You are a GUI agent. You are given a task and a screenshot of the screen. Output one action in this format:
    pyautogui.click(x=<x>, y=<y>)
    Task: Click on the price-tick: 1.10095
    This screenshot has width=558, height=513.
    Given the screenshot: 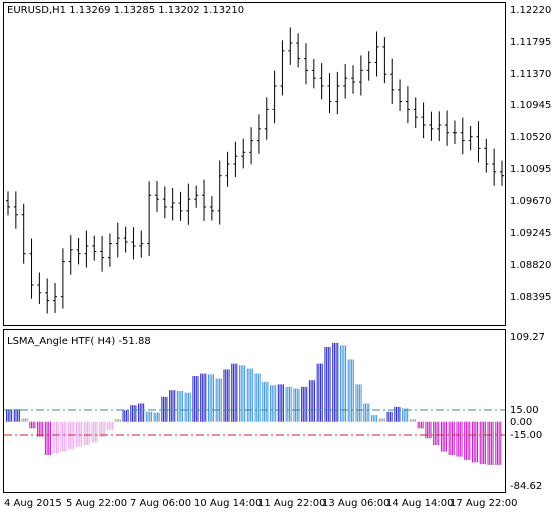 What is the action you would take?
    pyautogui.click(x=530, y=169)
    